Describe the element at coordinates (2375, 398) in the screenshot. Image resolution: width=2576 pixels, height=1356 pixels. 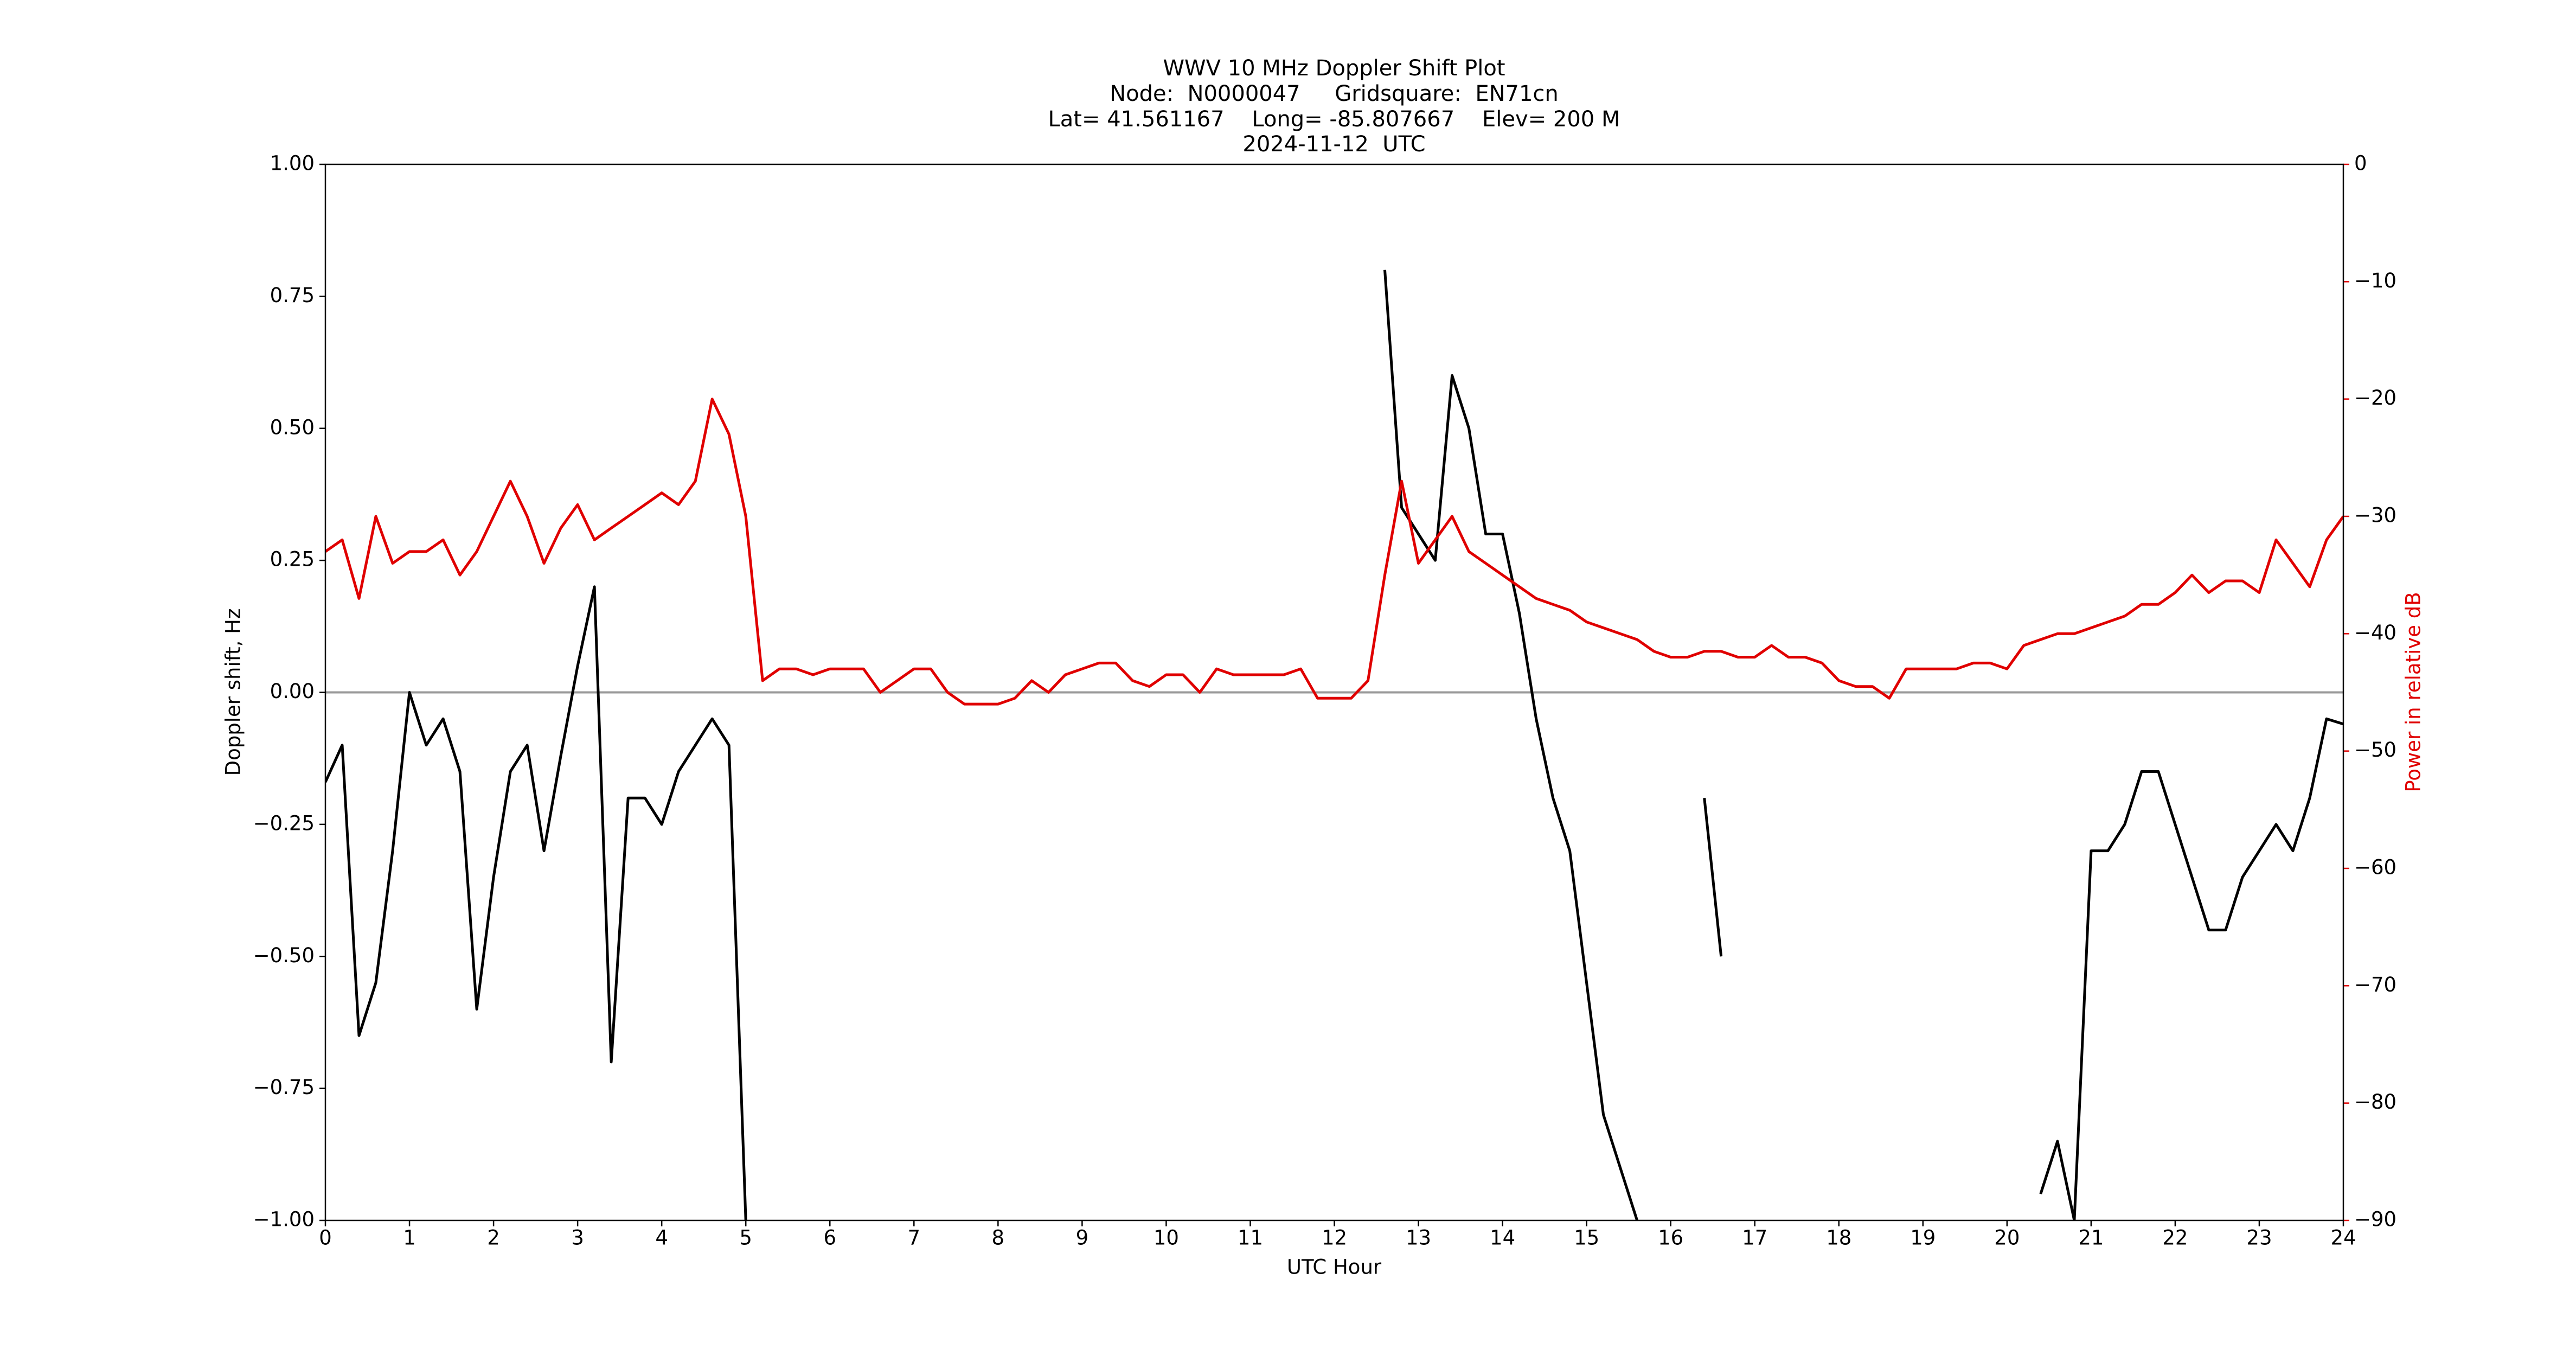
I see `y2-tick-label: −20` at that location.